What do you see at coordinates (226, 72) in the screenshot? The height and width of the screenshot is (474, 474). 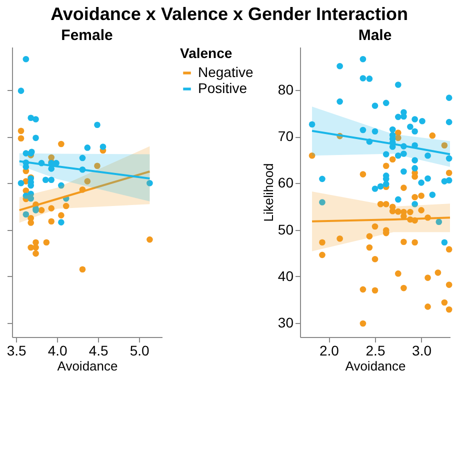 I see `legend-label: Negative` at bounding box center [226, 72].